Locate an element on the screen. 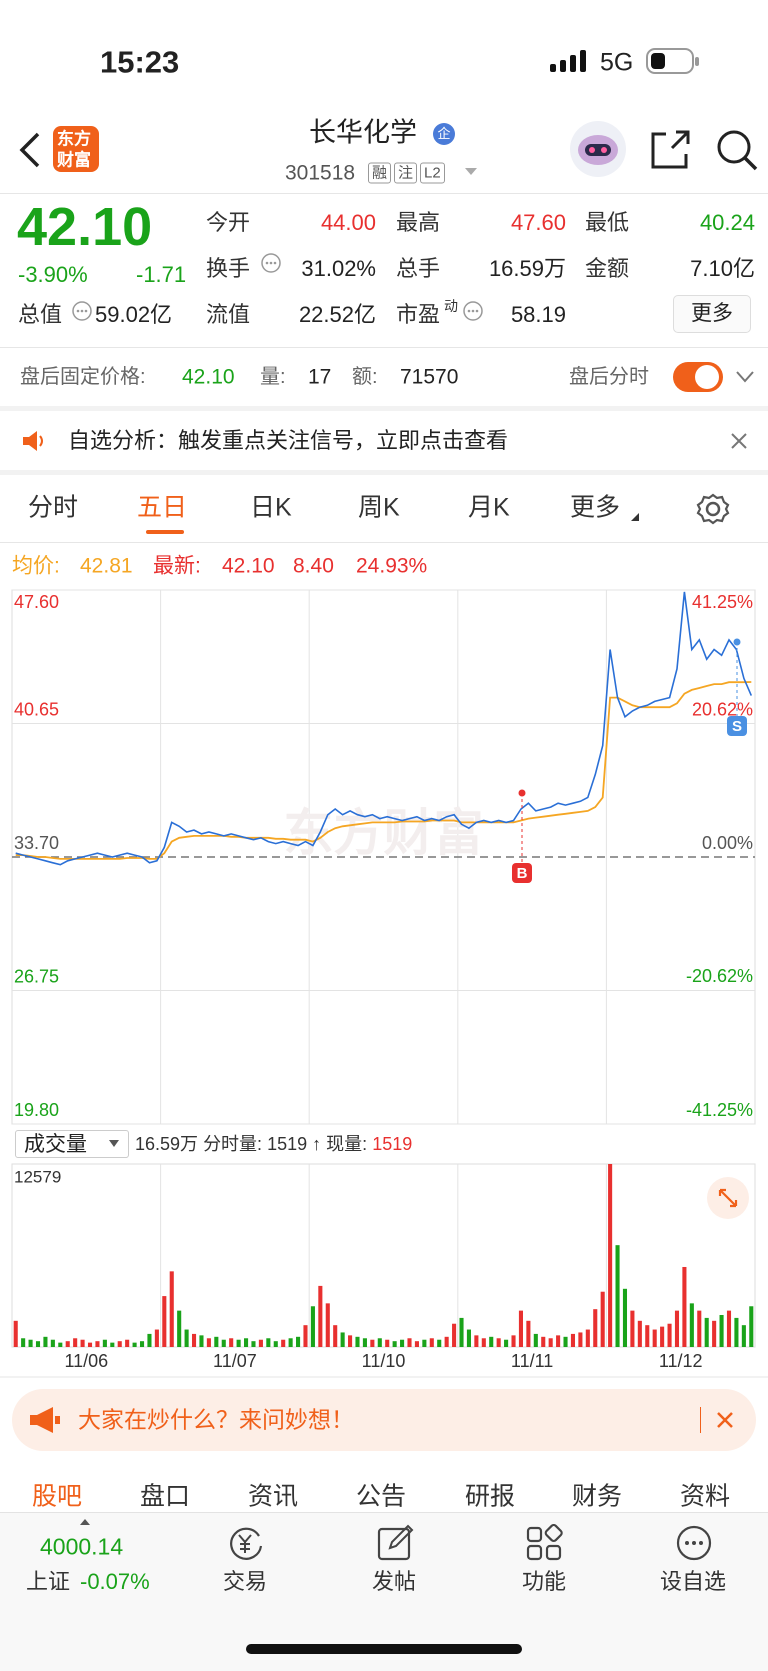 The width and height of the screenshot is (768, 1671). bottom-tab: 资讯 is located at coordinates (273, 1496).